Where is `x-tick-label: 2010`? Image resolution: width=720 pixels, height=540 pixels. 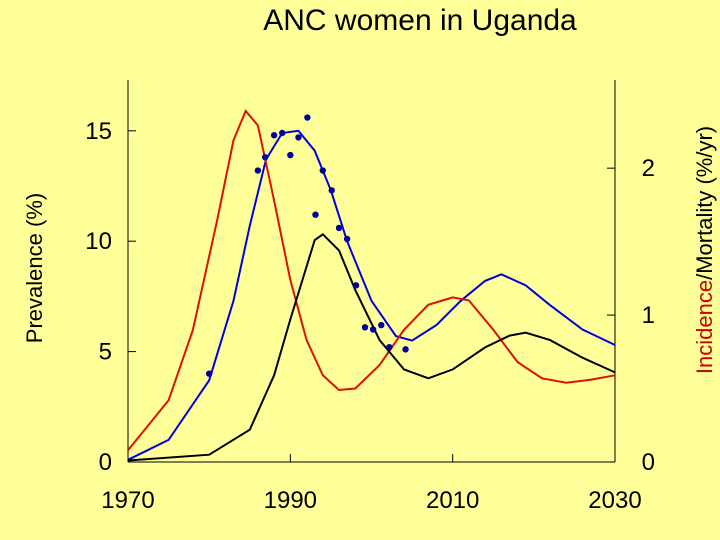
x-tick-label: 2010 is located at coordinates (452, 500).